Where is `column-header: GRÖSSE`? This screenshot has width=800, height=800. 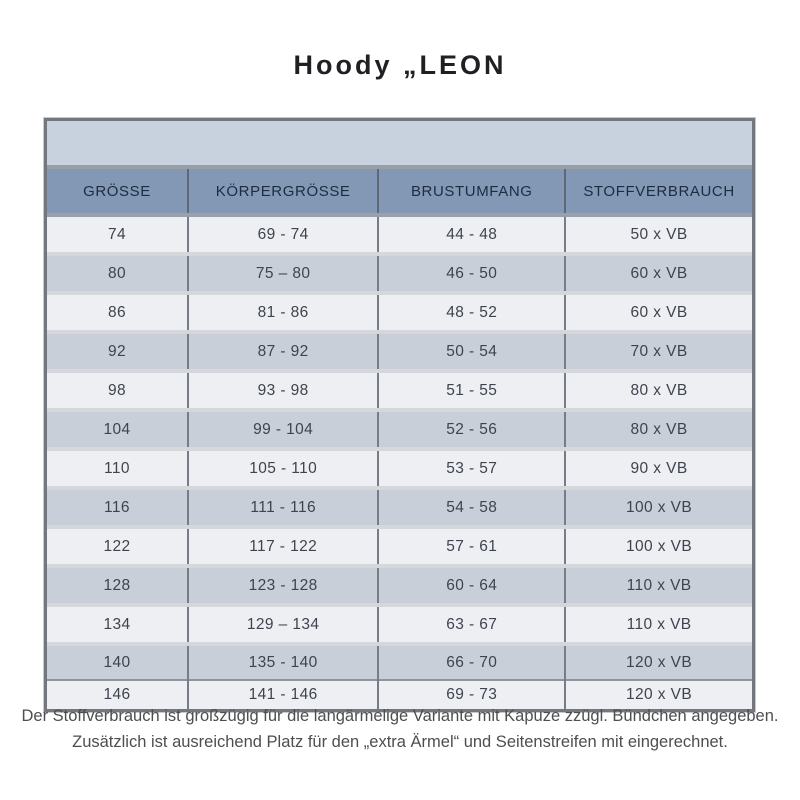
column-header: GRÖSSE is located at coordinates (117, 192).